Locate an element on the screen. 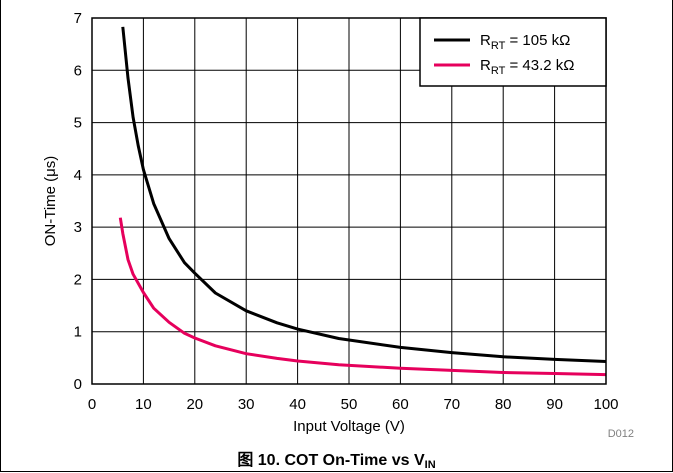 This screenshot has width=673, height=473. x-tick-labels: 0 10 20 30 40 50 60 70 80 90 100 is located at coordinates (353, 404).